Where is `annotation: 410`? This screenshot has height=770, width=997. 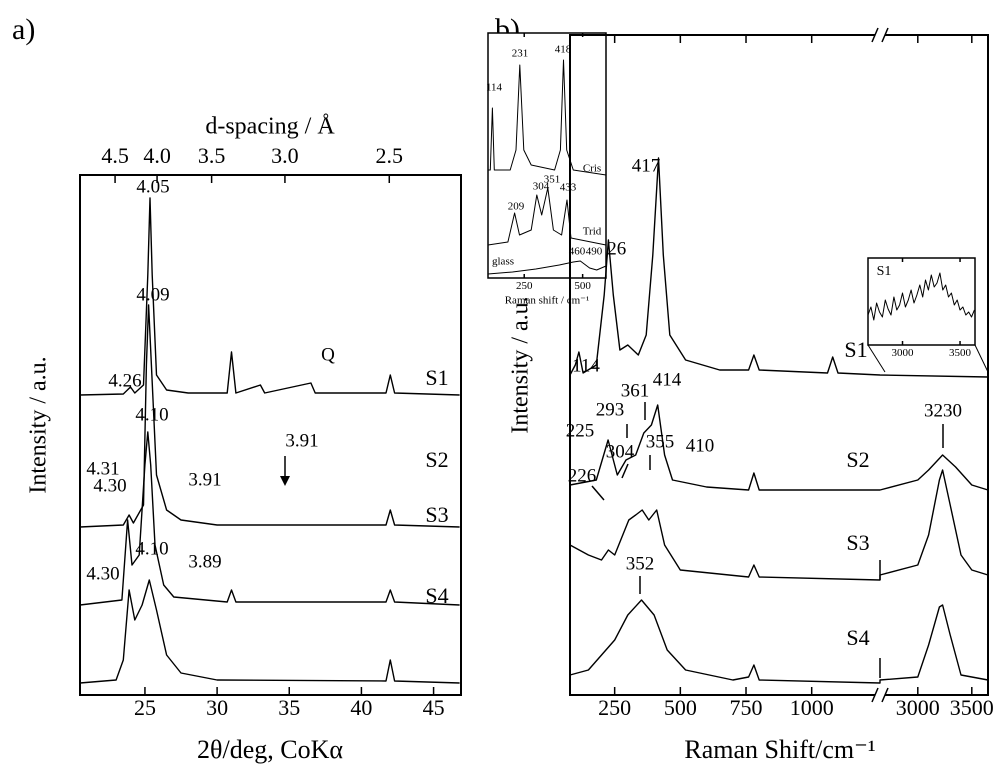 annotation: 410 is located at coordinates (700, 445).